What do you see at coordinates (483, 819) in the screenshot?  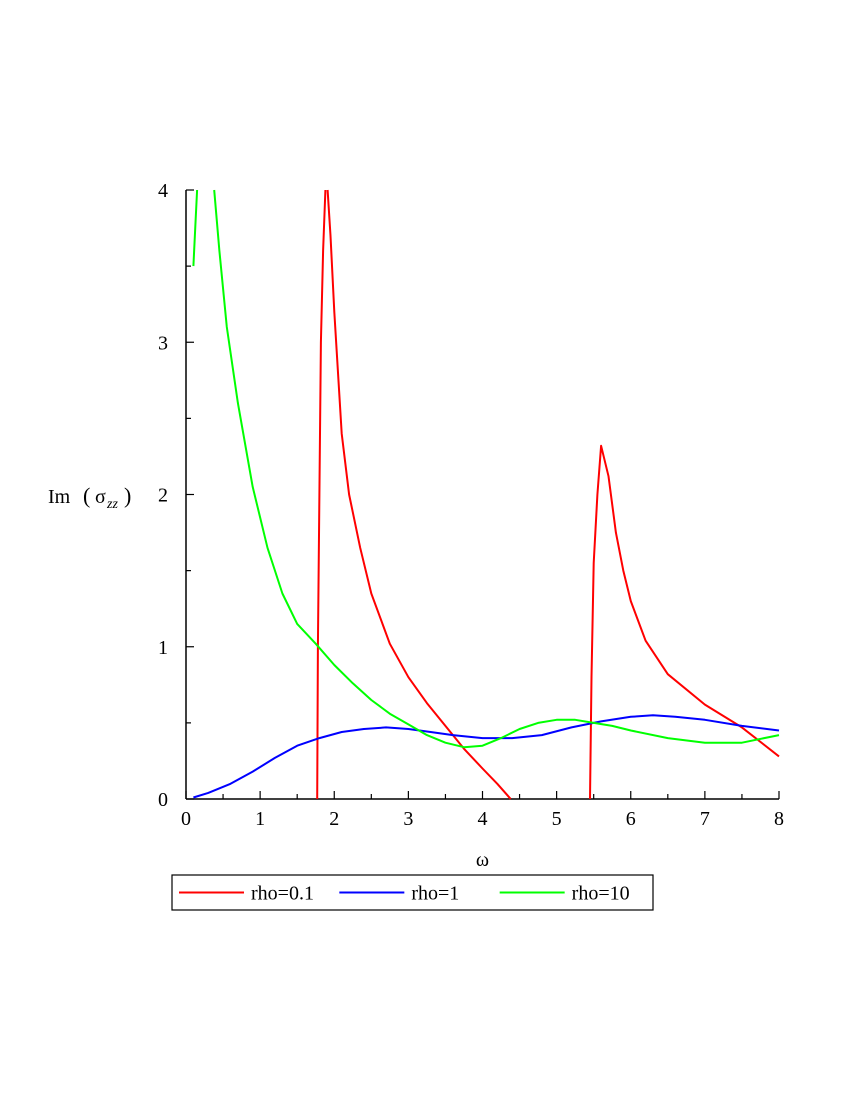 I see `x-tick-label: 4` at bounding box center [483, 819].